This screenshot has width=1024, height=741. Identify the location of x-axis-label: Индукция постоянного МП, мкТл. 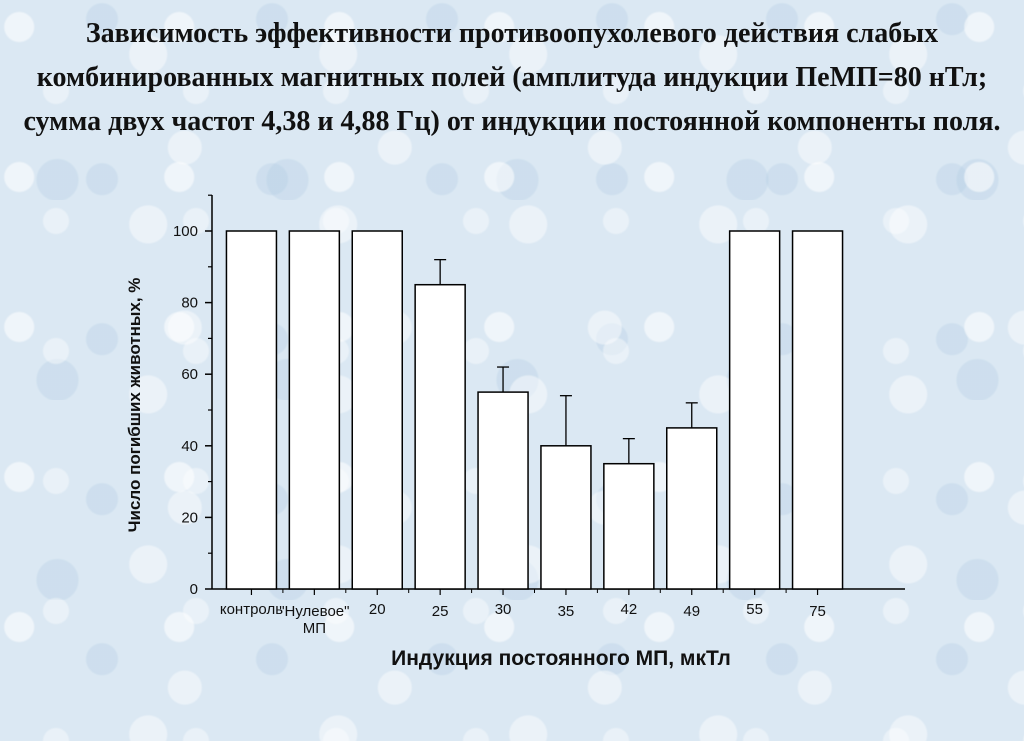
(561, 658).